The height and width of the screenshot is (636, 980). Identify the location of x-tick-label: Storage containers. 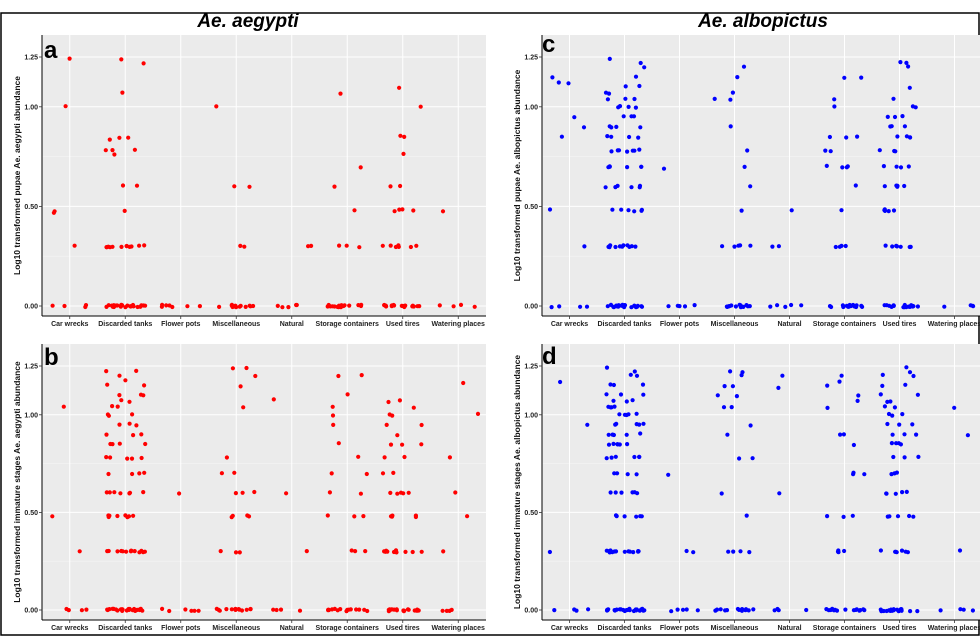
(348, 324).